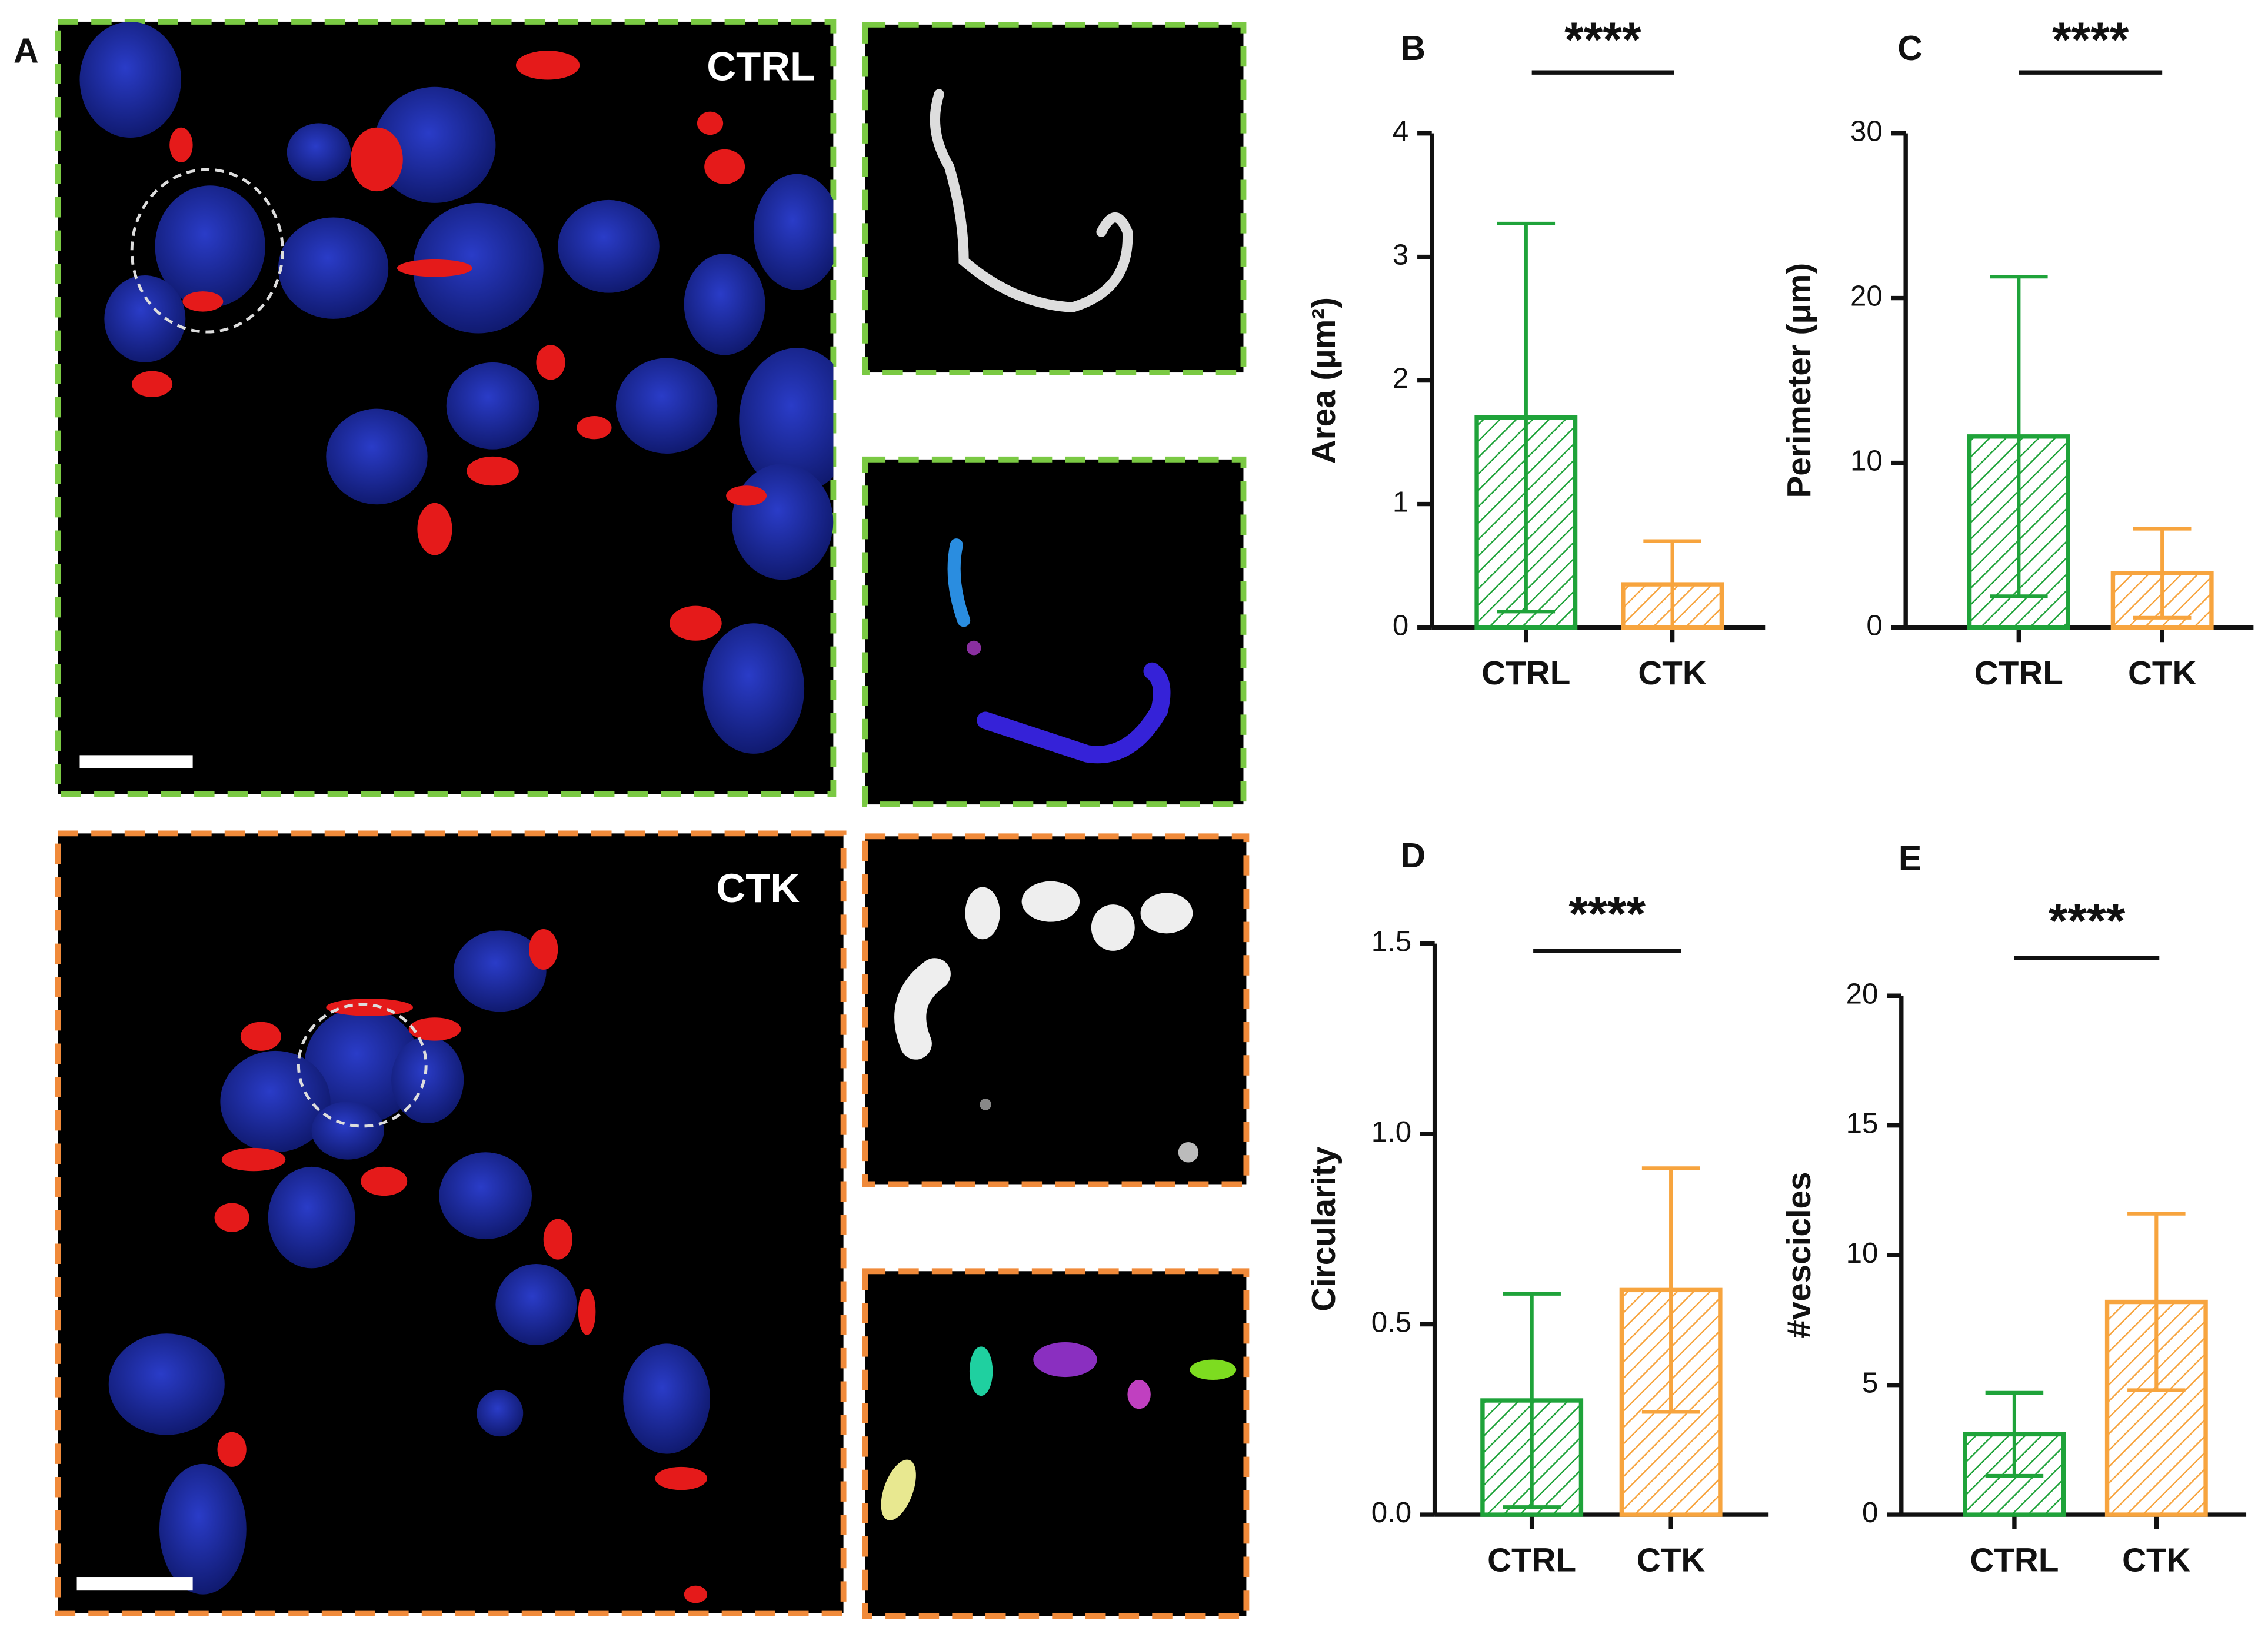  I want to click on y-tick-label: 0.0, so click(1391, 1512).